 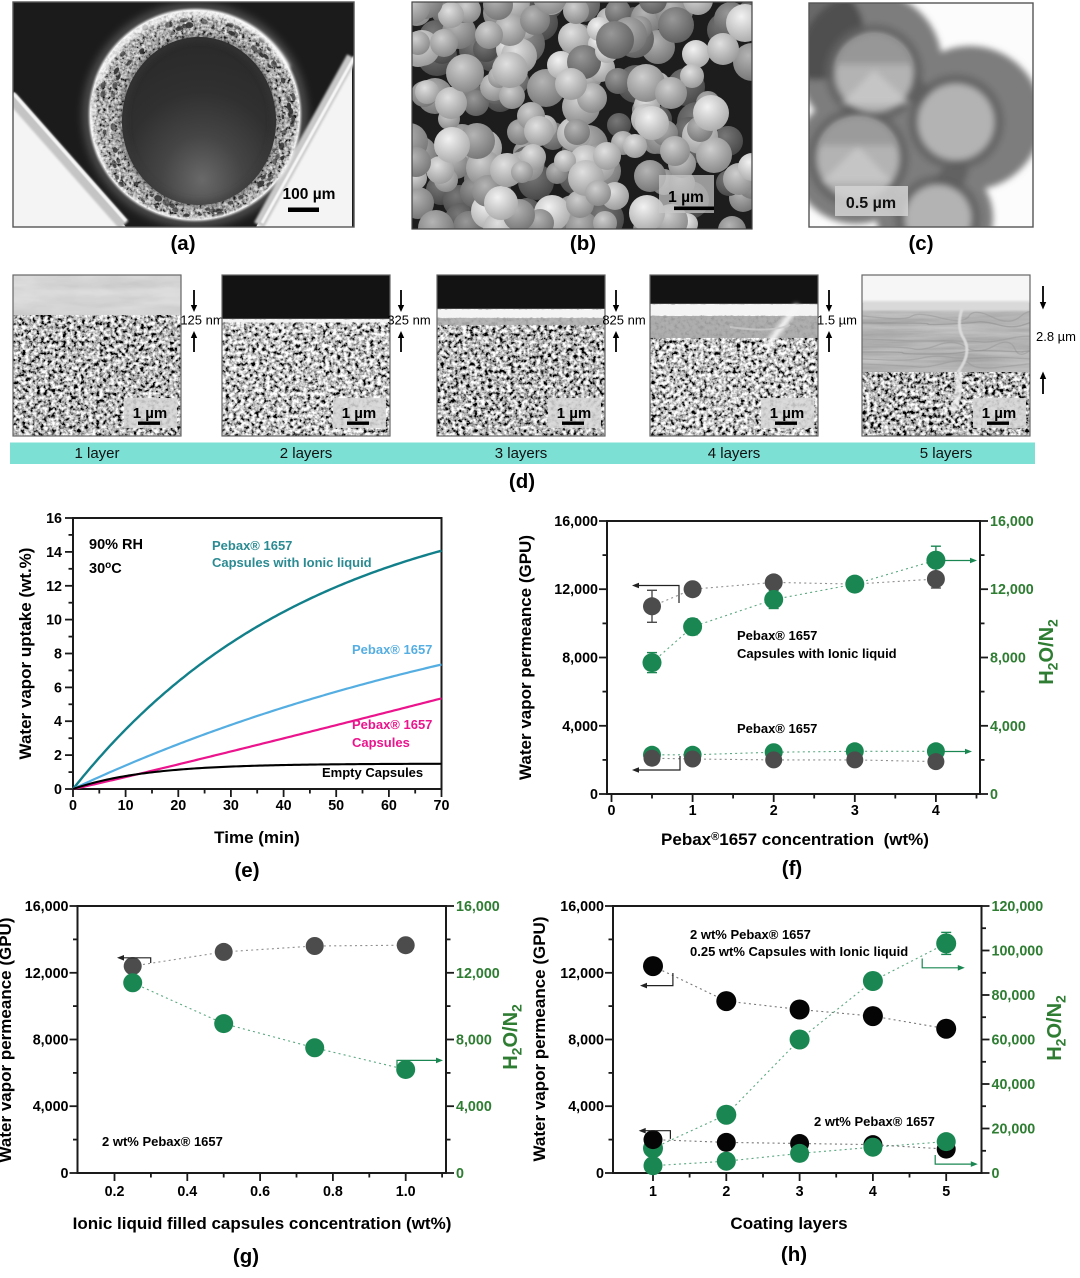 What do you see at coordinates (187, 1192) in the screenshot?
I see `svg-text: 0.4` at bounding box center [187, 1192].